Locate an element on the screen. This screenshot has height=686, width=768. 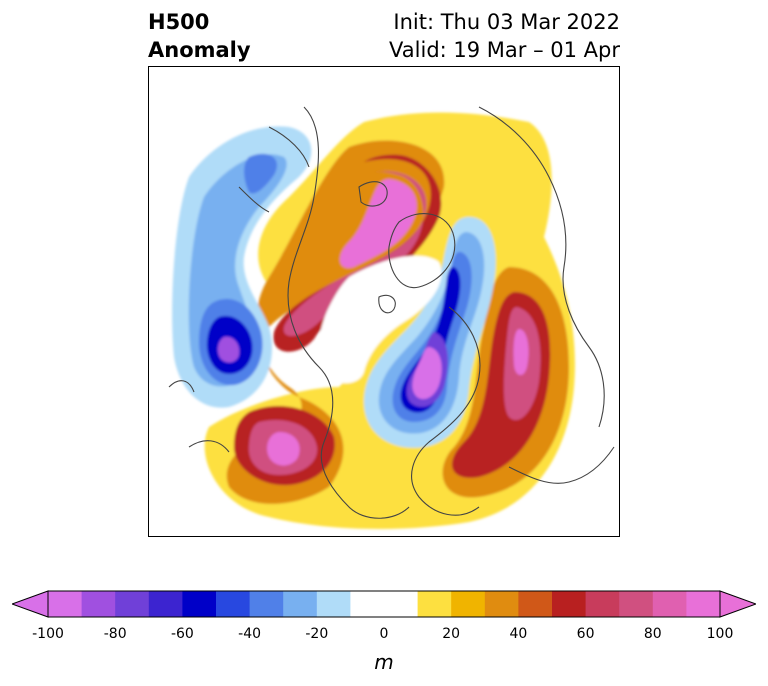
colorbar-segments is located at coordinates (384, 604).